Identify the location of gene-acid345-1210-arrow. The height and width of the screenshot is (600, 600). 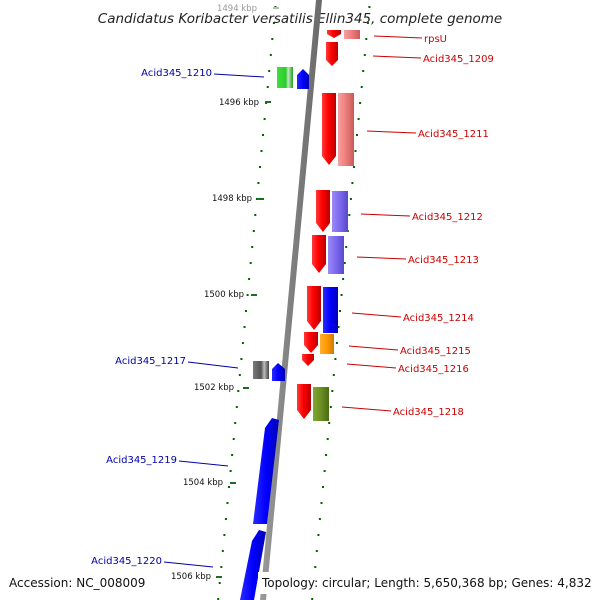
(303, 79).